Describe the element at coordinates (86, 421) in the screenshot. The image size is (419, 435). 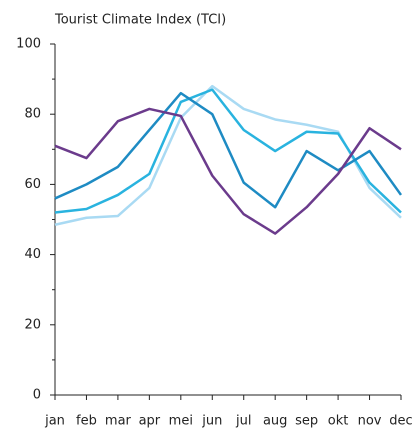
I see `x-tick-label: feb` at that location.